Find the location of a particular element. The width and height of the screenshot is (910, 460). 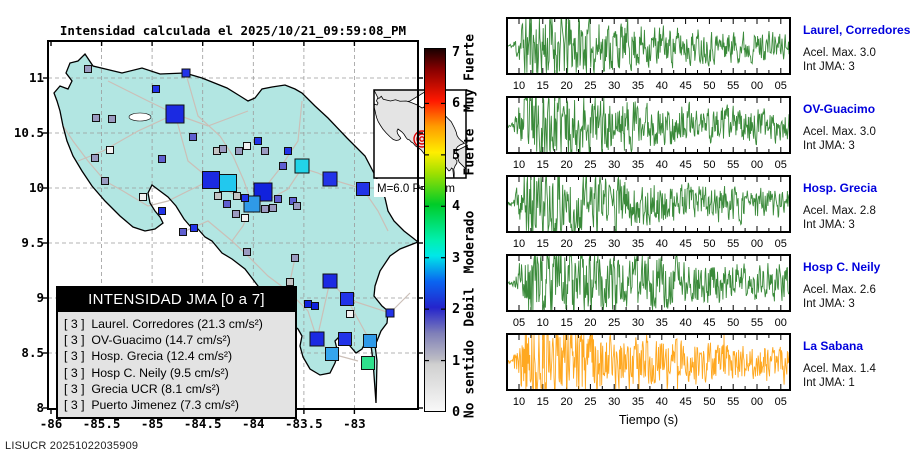

station-acel-max: Acel. Max. 2.8 is located at coordinates (839, 211).